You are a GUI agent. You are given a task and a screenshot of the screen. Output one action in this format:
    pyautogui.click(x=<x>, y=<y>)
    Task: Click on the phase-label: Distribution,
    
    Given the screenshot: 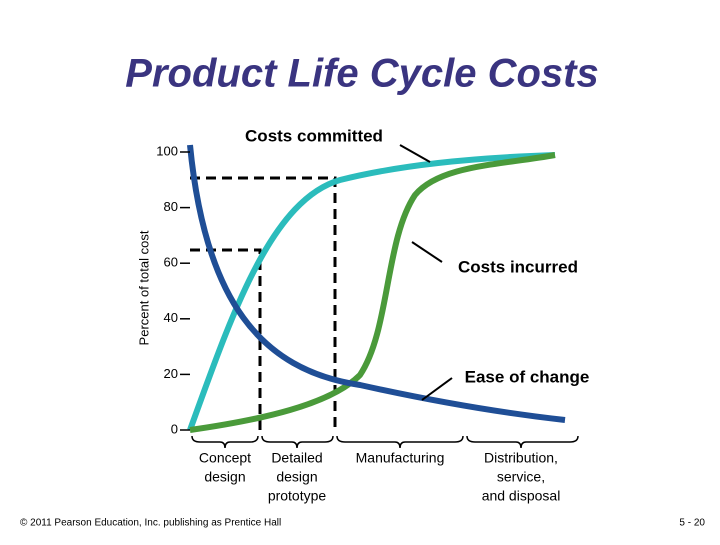 What is the action you would take?
    pyautogui.click(x=521, y=458)
    